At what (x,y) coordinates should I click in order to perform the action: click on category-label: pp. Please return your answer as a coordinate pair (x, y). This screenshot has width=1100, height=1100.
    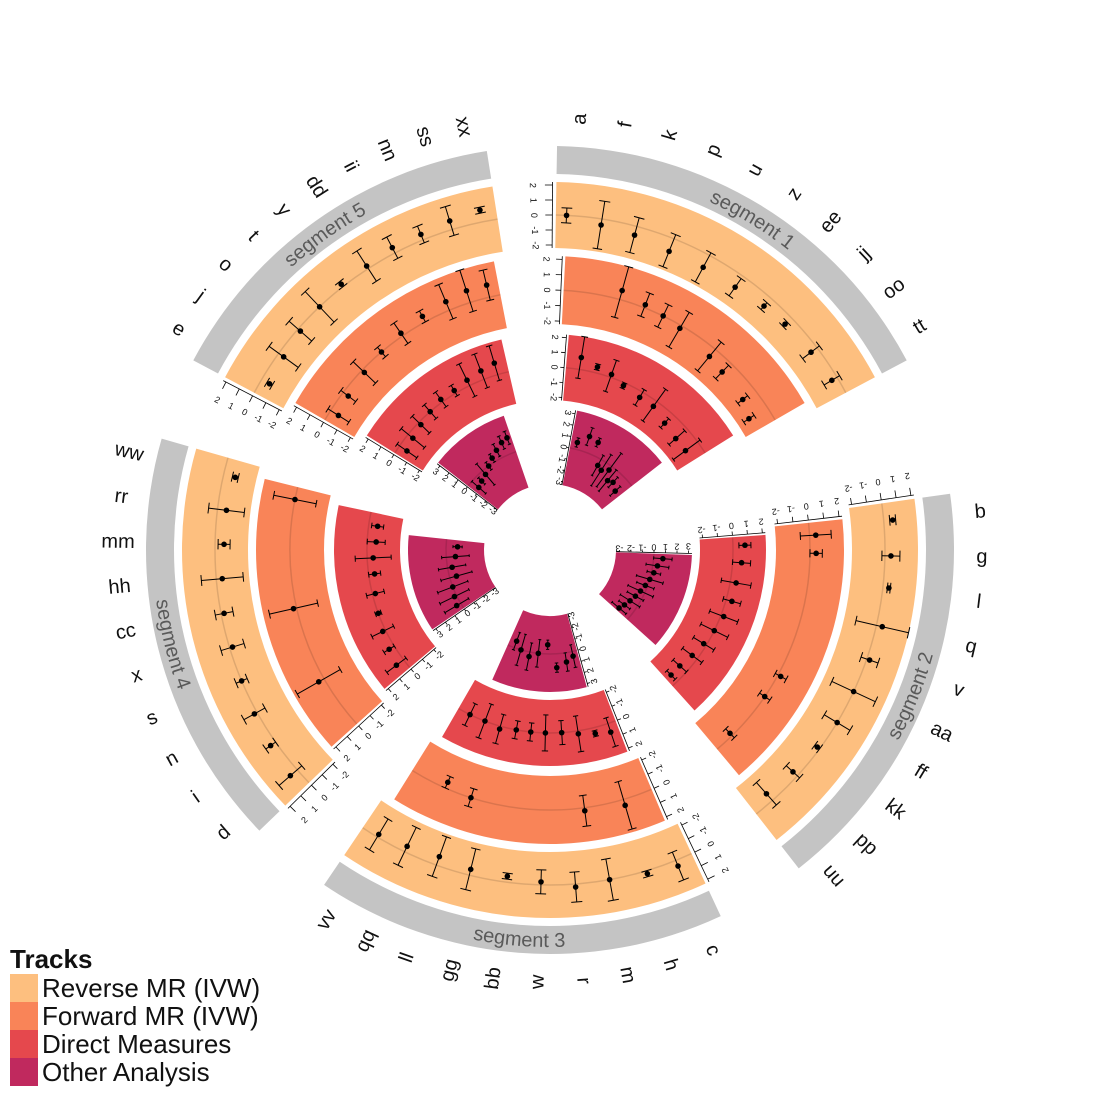
    Looking at the image, I should click on (866, 843).